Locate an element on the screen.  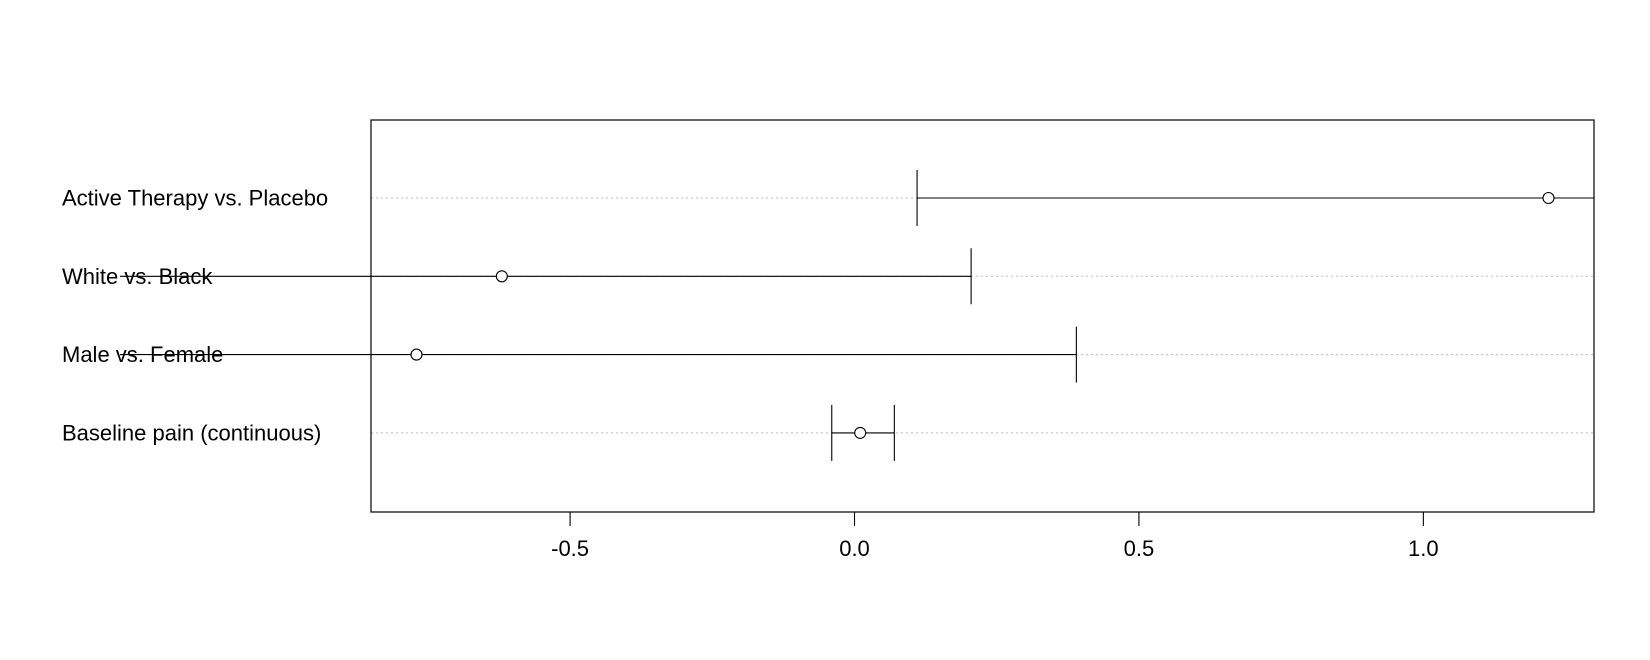
row-label: Active Therapy vs. Placebo is located at coordinates (195, 198).